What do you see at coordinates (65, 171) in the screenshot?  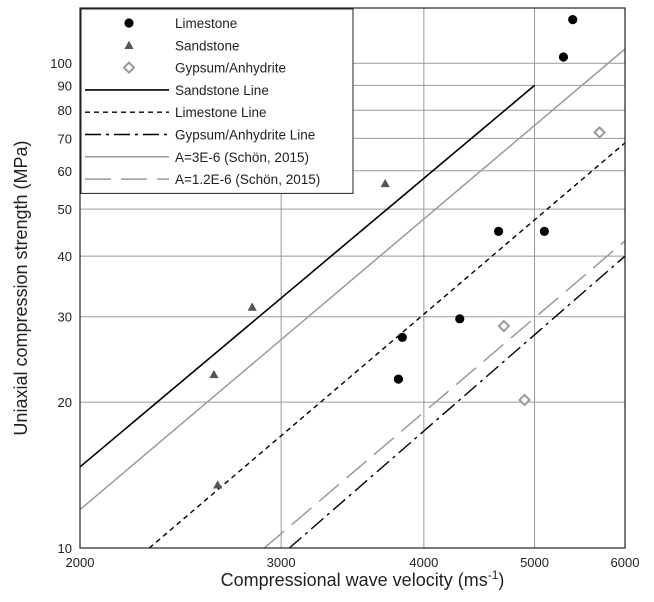 I see `y-tick-label: 60` at bounding box center [65, 171].